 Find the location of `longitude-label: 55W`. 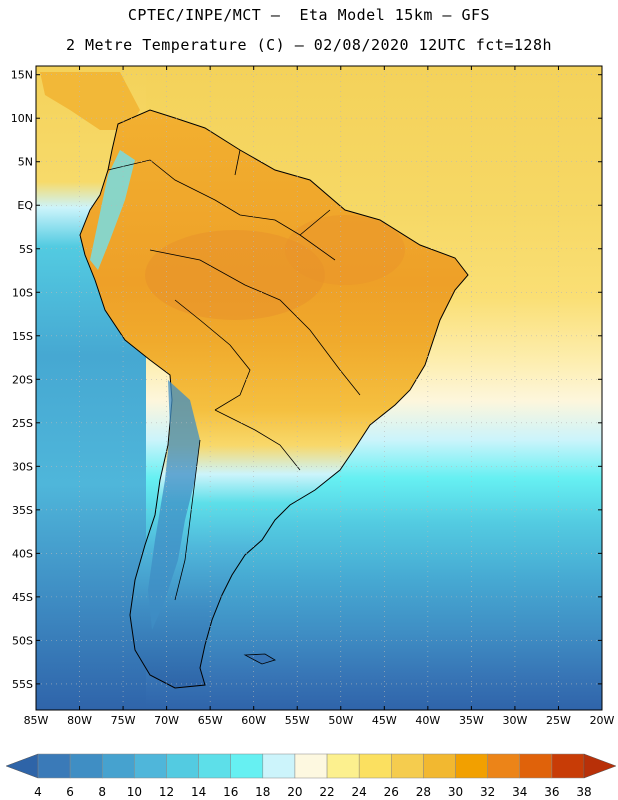

longitude-label: 55W is located at coordinates (297, 720).